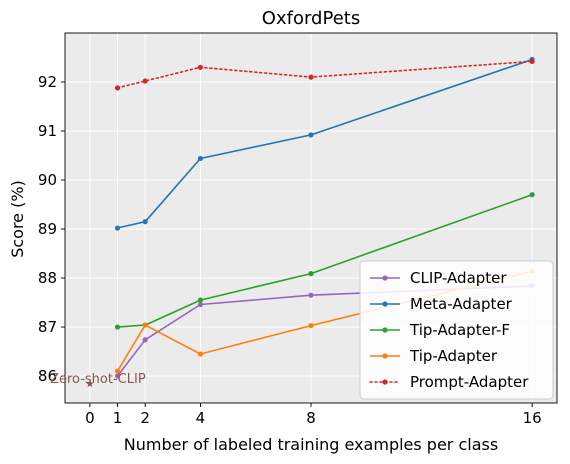 The height and width of the screenshot is (464, 570). Describe the element at coordinates (311, 418) in the screenshot. I see `x-tick-label: 8` at that location.